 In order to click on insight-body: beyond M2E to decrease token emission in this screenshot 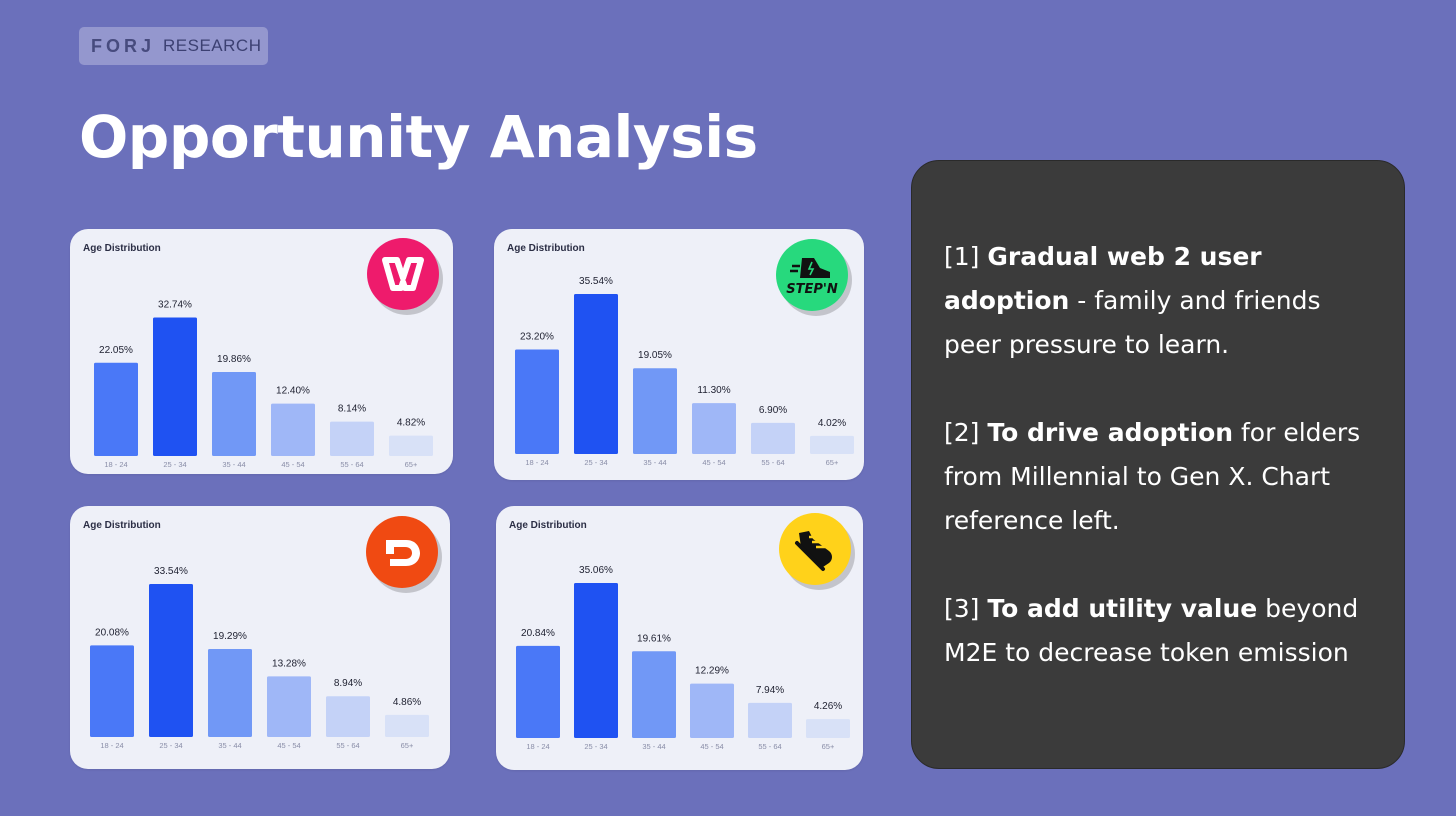, I will do `click(1151, 630)`.